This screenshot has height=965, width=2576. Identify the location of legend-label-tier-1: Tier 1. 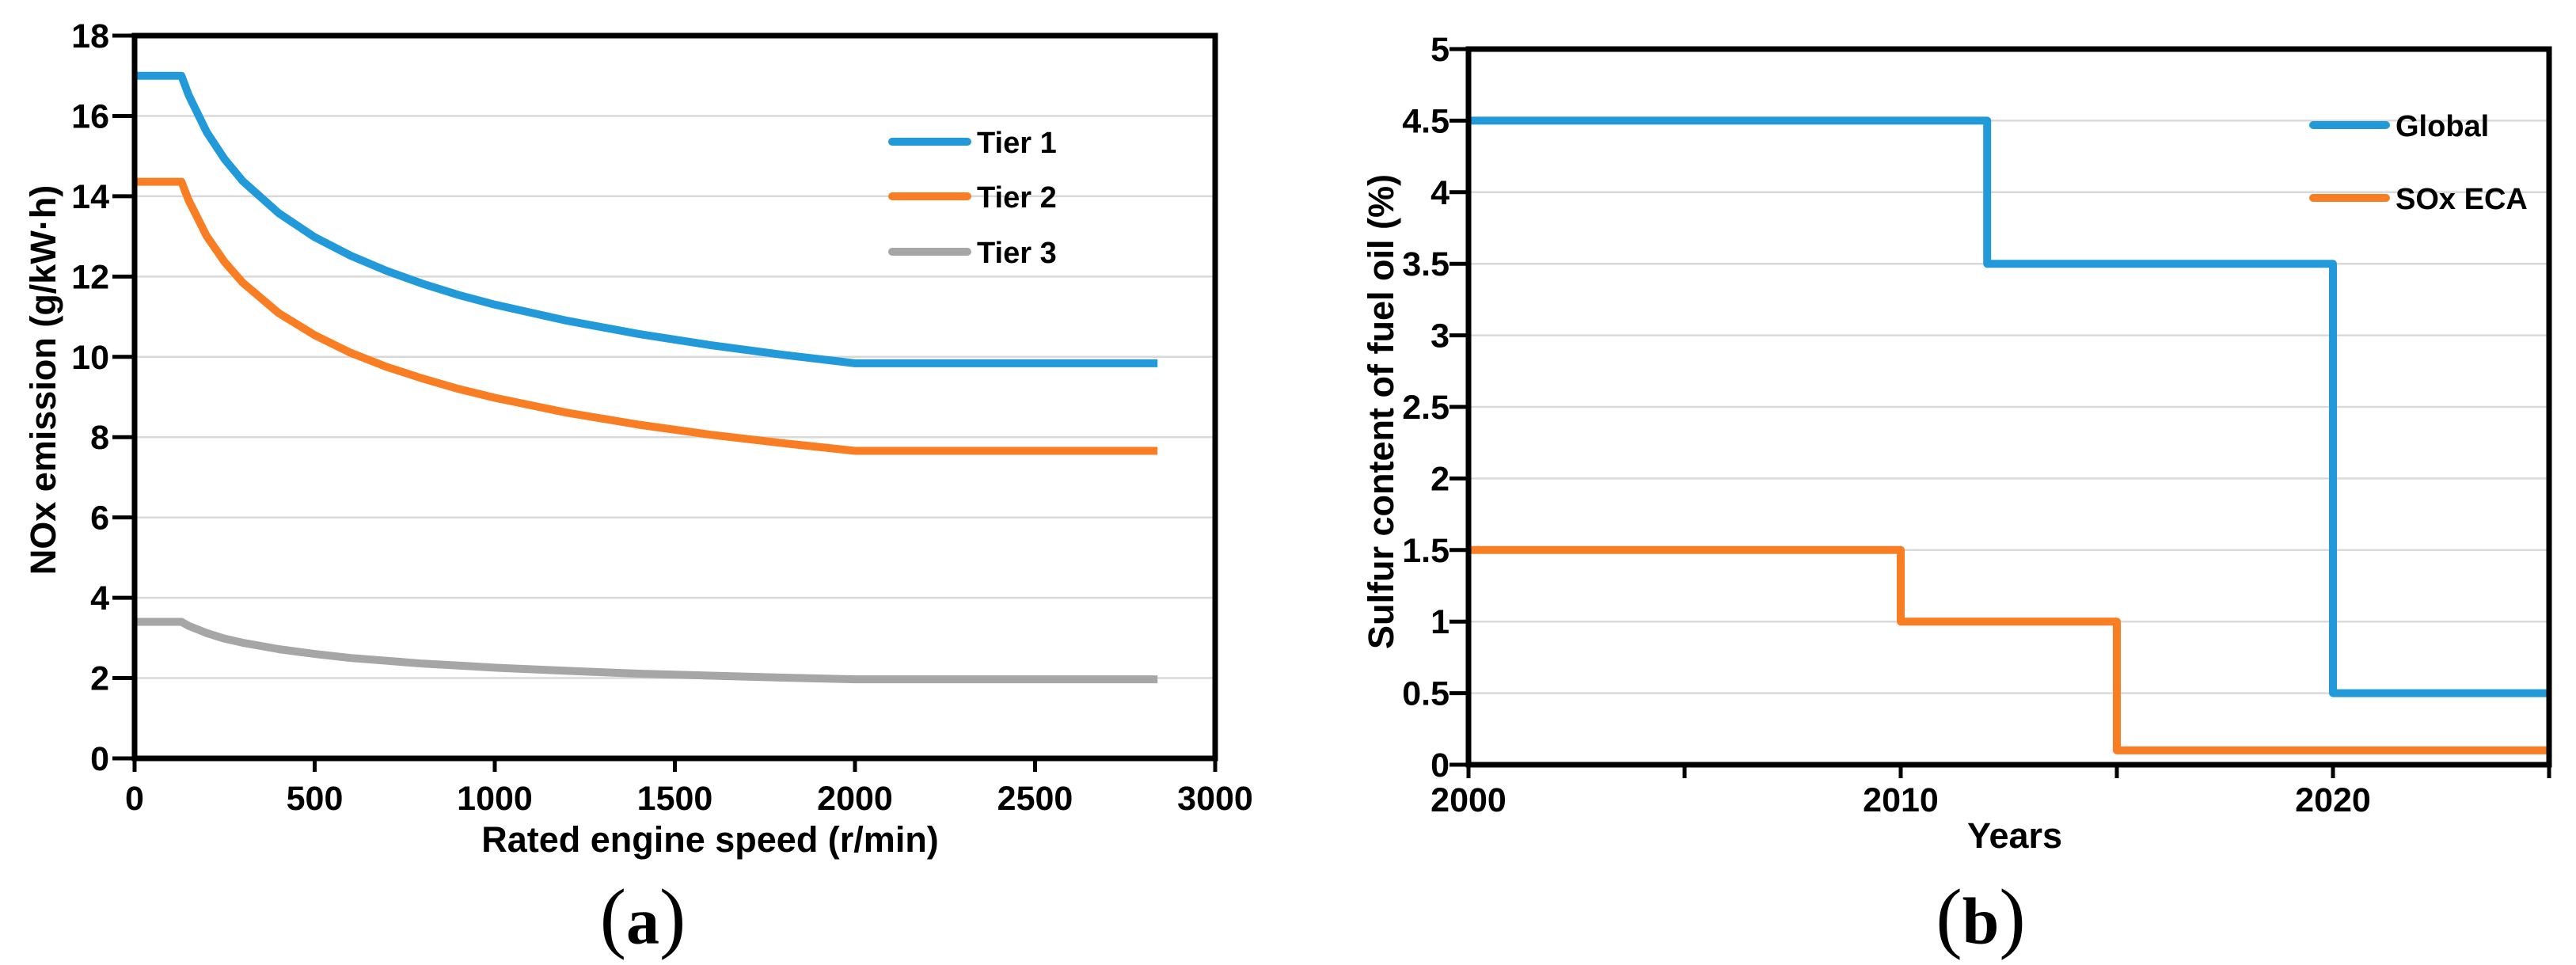
(1017, 143).